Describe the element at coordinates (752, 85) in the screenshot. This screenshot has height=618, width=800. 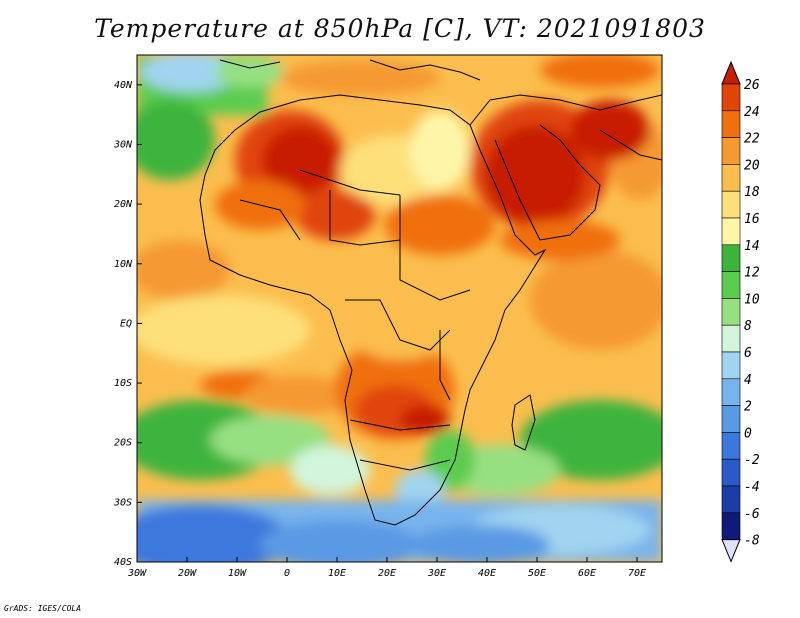
I see `colorbar-label: 26` at that location.